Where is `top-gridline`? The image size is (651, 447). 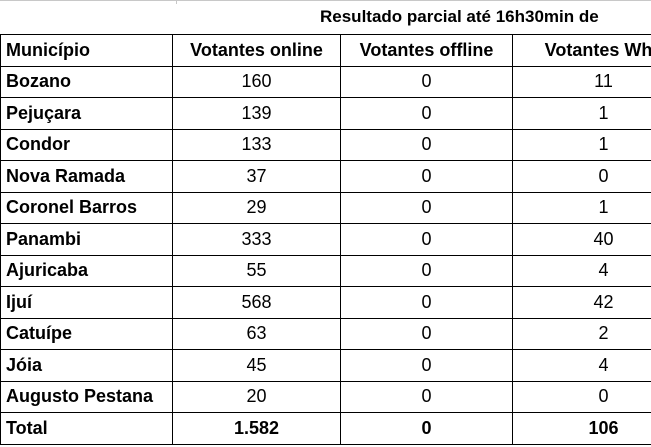
top-gridline is located at coordinates (325, 0).